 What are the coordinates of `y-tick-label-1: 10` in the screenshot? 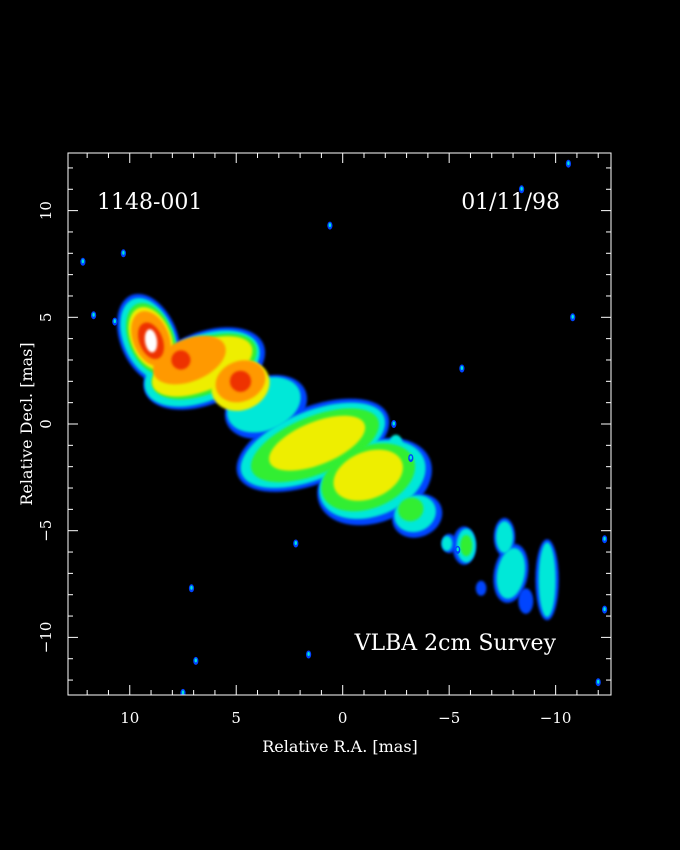 It's located at (46, 210).